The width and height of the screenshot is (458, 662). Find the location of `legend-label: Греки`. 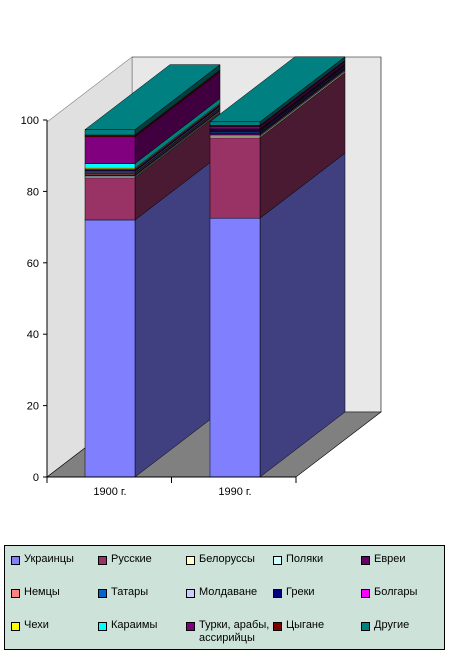

legend-label: Греки is located at coordinates (300, 592).